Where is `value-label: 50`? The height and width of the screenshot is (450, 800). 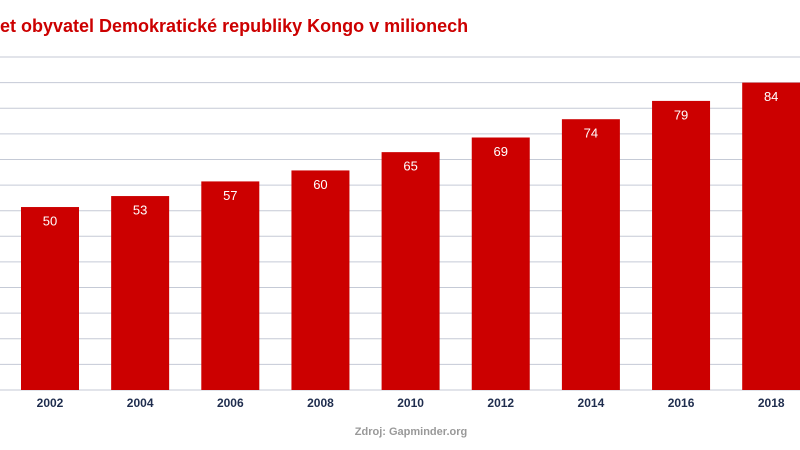
value-label: 50 is located at coordinates (50, 220).